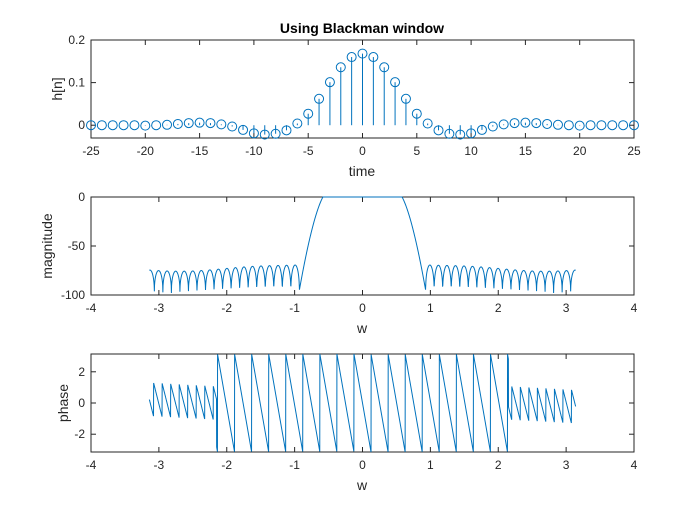 This screenshot has width=700, height=525. I want to click on y-tick-label: 0.2, so click(76, 40).